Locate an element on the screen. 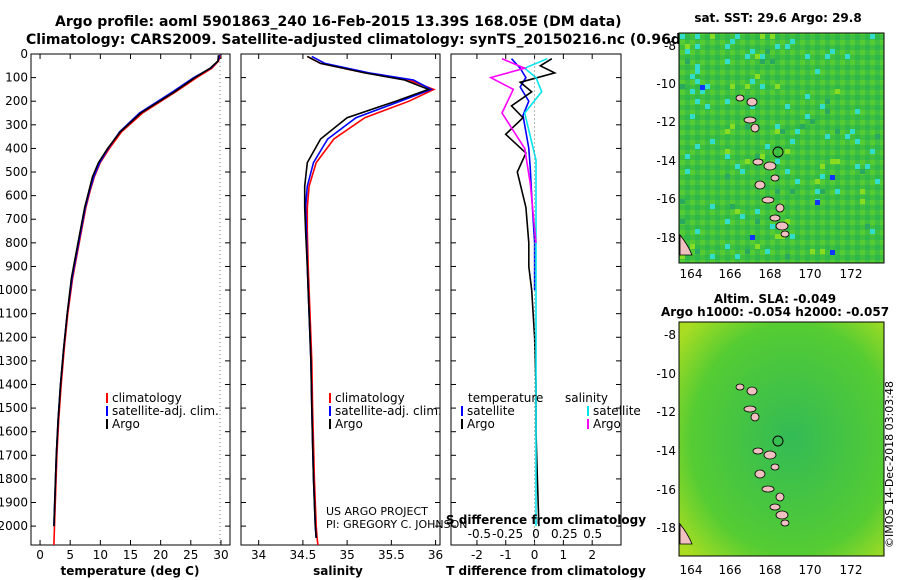 Image resolution: width=900 pixels, height=580 pixels. map-x-tick-label: 170 is located at coordinates (810, 274).